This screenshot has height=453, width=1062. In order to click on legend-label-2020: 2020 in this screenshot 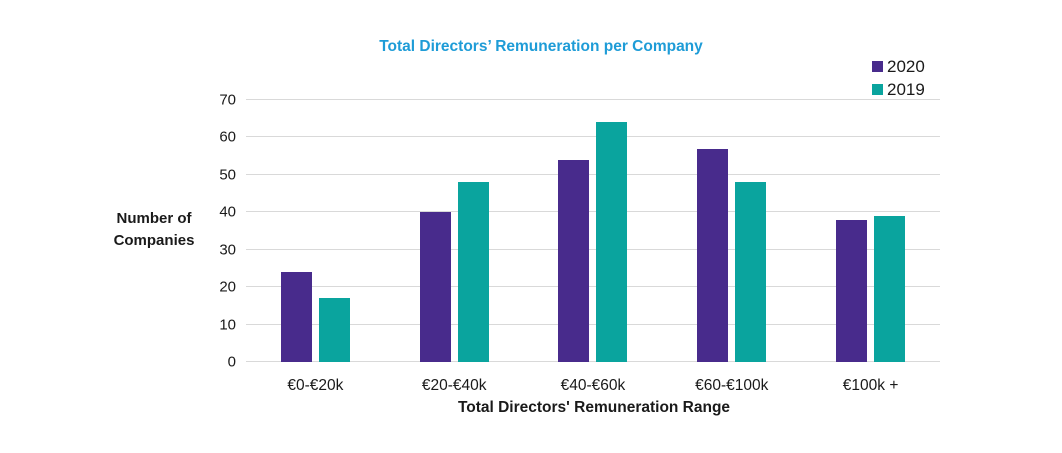, I will do `click(906, 66)`.